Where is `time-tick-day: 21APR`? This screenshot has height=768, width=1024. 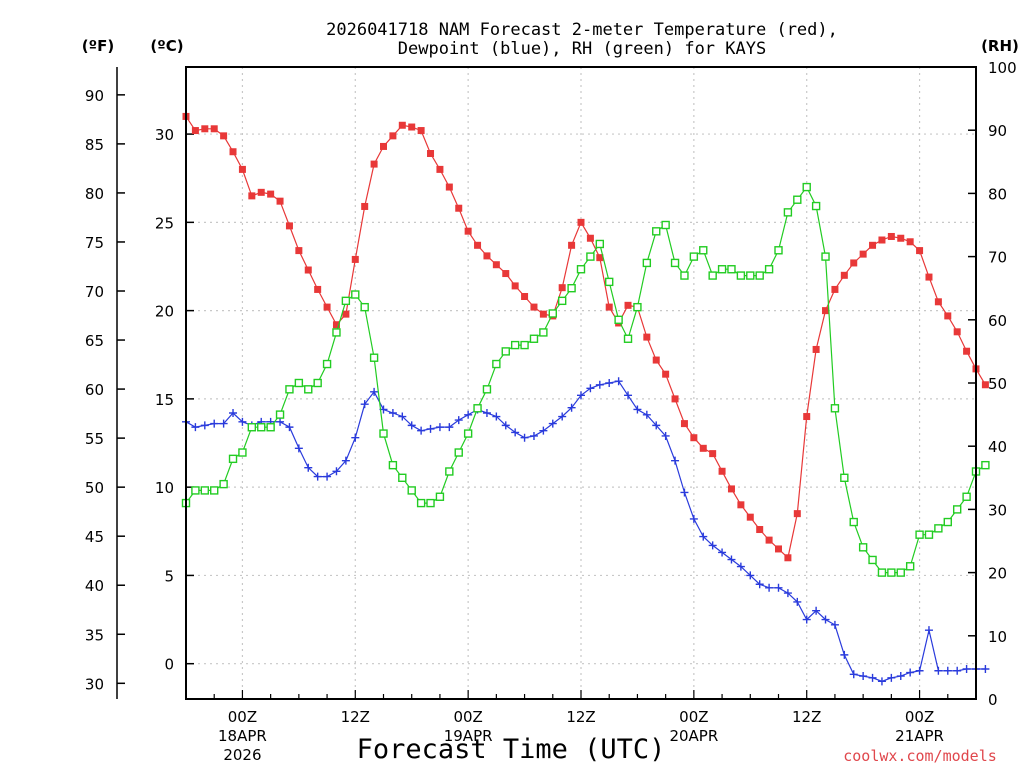 time-tick-day: 21APR is located at coordinates (919, 736).